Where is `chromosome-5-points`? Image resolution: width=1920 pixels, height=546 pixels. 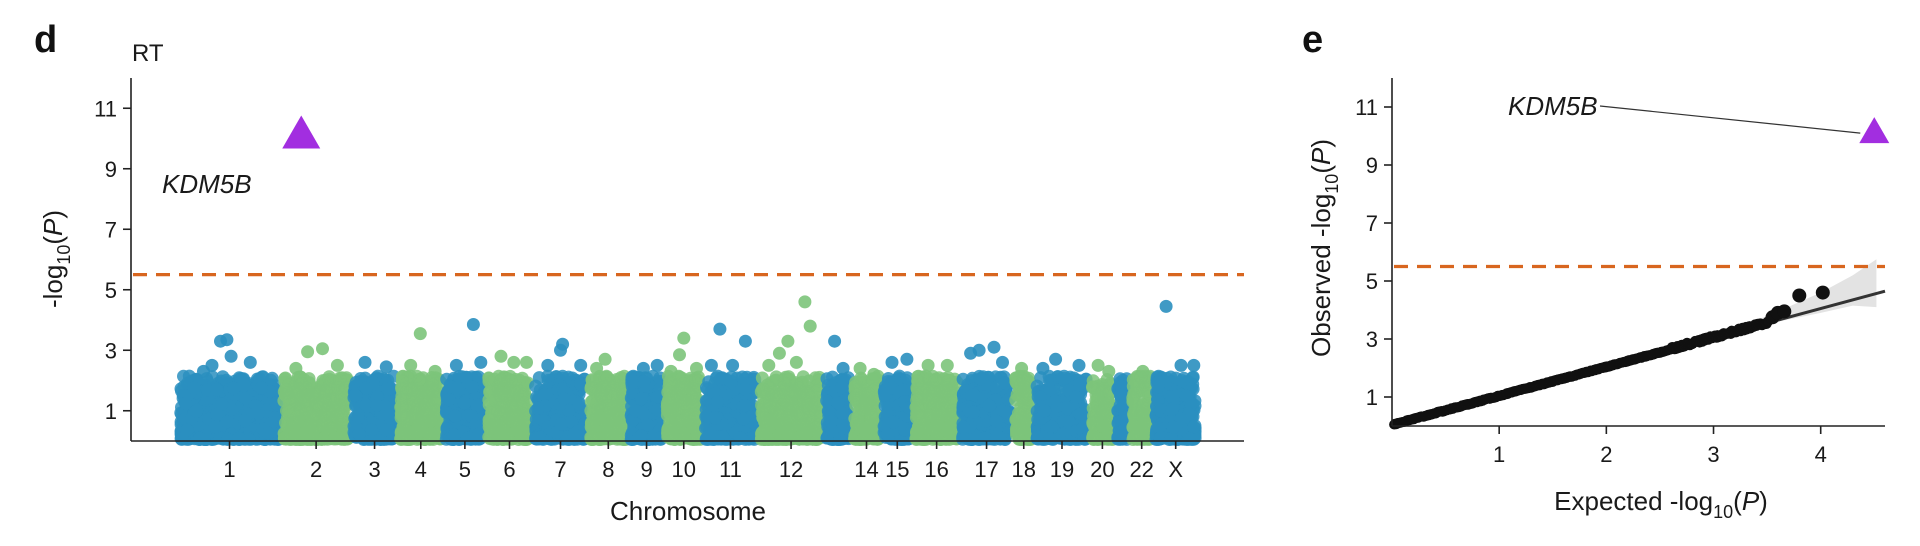 chromosome-5-points is located at coordinates (464, 407).